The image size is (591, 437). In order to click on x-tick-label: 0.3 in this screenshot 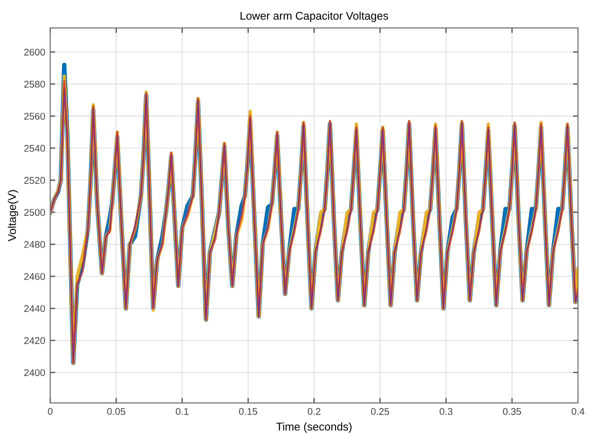, I will do `click(446, 411)`.